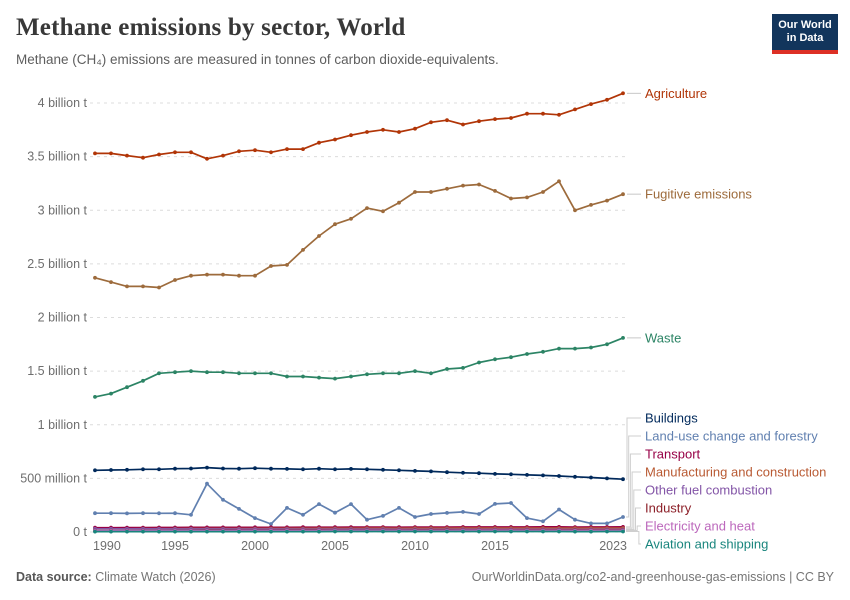  Describe the element at coordinates (359, 473) in the screenshot. I see `series-line-buildings` at that location.